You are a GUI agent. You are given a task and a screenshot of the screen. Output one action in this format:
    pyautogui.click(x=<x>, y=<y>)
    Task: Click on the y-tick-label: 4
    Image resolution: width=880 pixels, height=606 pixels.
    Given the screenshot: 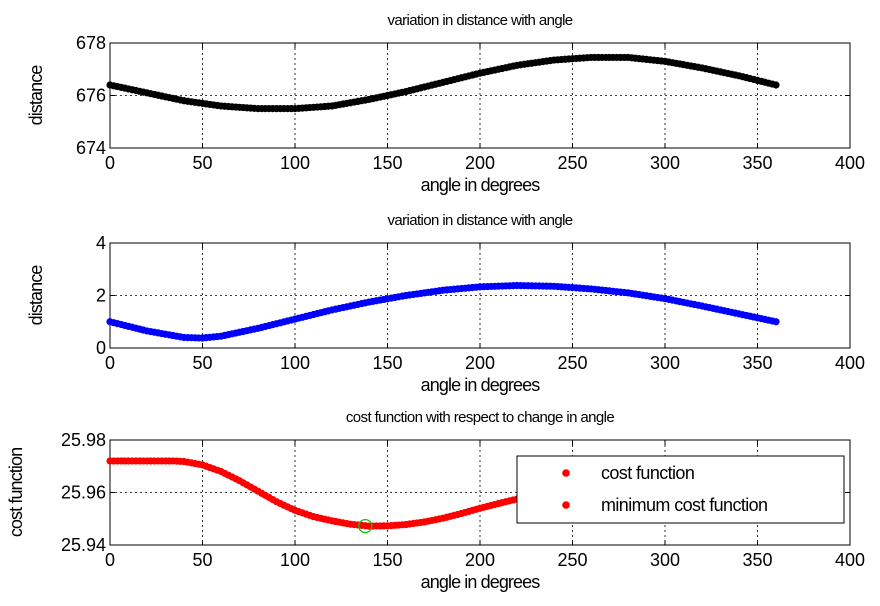 What is the action you would take?
    pyautogui.click(x=101, y=243)
    